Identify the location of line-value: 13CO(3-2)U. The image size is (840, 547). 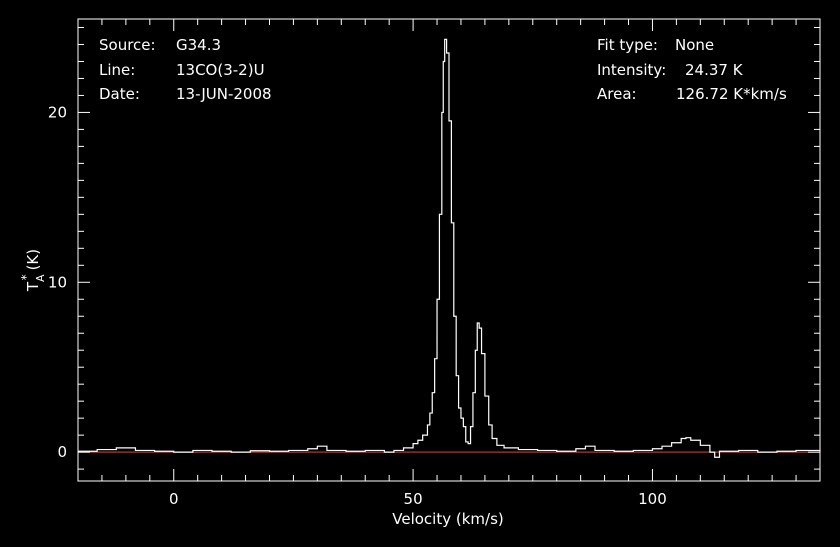
(220, 70).